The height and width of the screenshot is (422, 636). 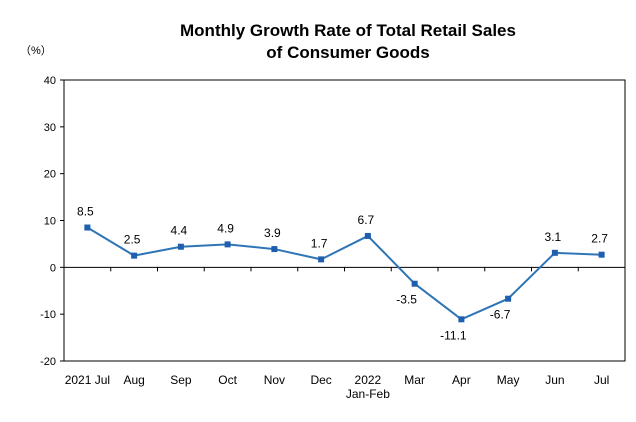 I want to click on data-label: 4.9, so click(x=225, y=228).